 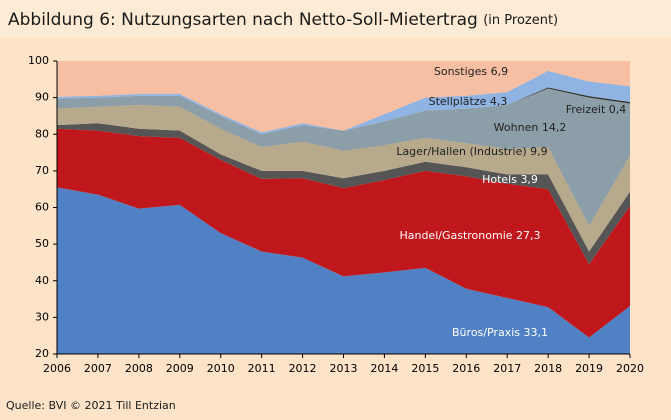 What do you see at coordinates (42, 280) in the screenshot?
I see `y-tick-label: 40` at bounding box center [42, 280].